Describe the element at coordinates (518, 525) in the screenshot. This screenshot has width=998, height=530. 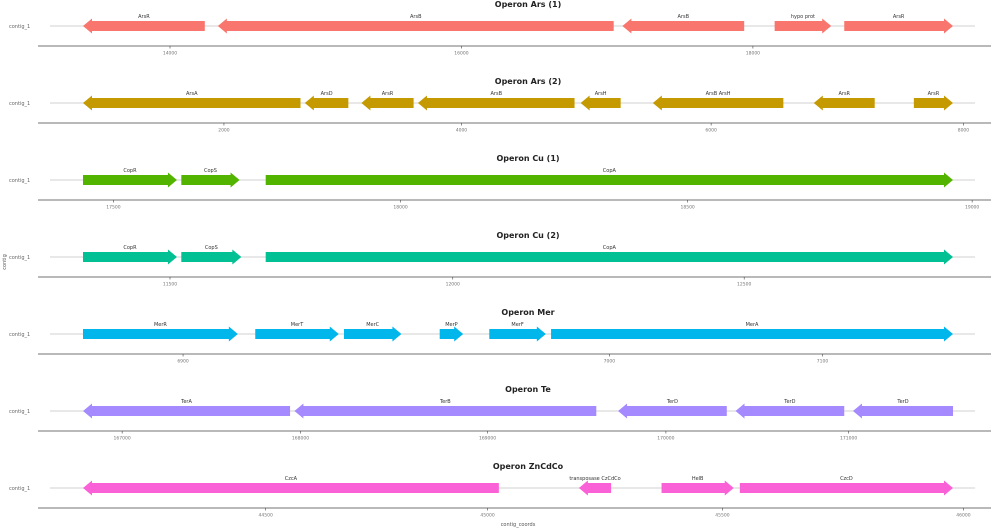
I see `x-axis-title: contig_coords` at that location.